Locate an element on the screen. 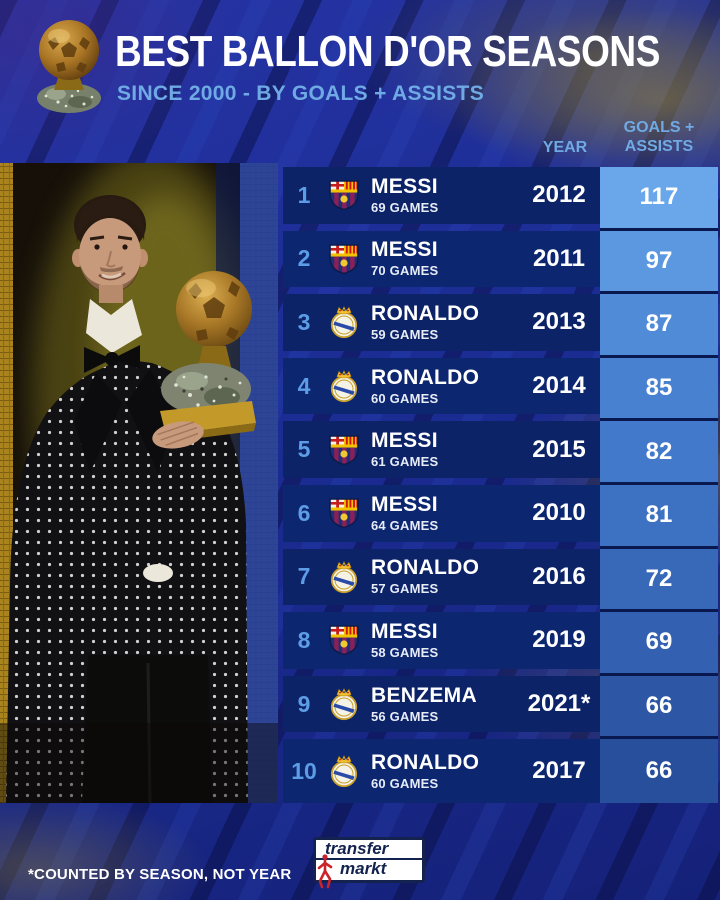 The image size is (720, 900). row-main-cell: 2 MESSI 70 GAMES 2011 is located at coordinates (441, 259).